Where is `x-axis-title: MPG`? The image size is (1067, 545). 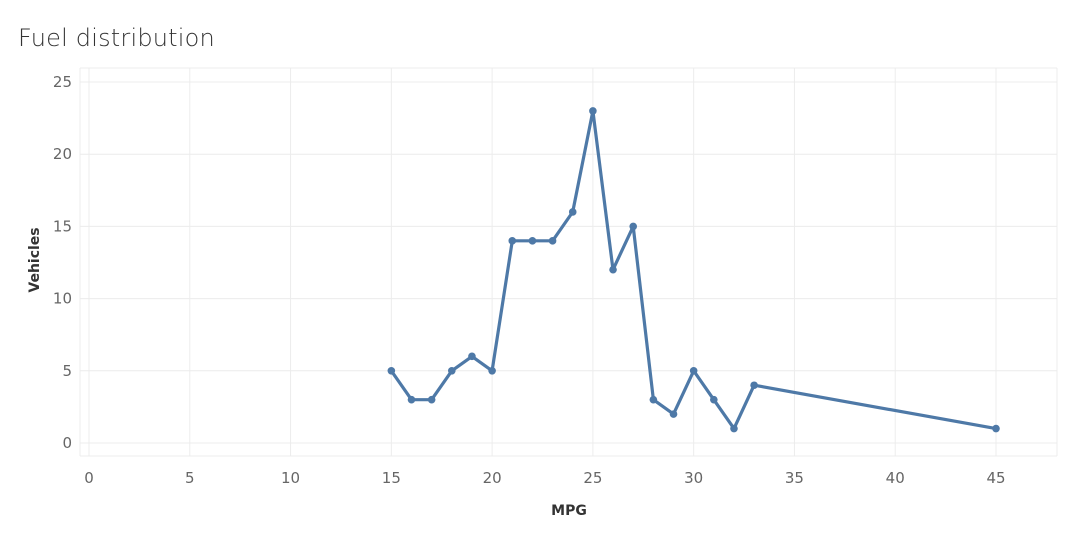
x-axis-title: MPG is located at coordinates (569, 511).